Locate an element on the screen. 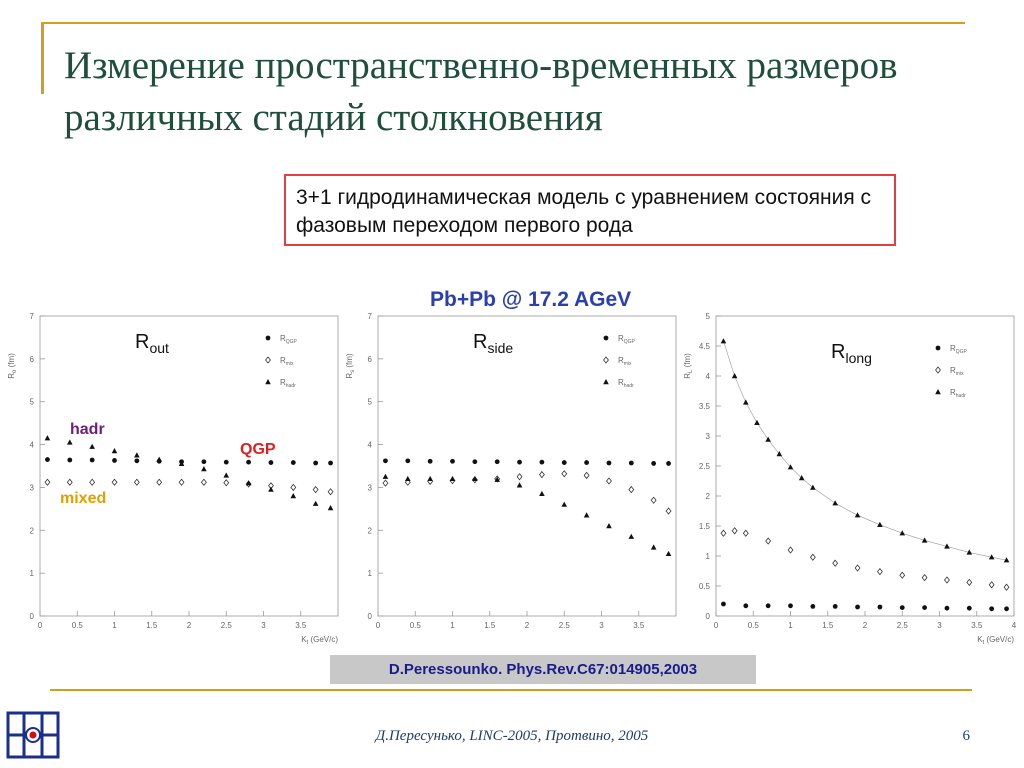 This screenshot has height=768, width=1024. y-tick-label: 2 is located at coordinates (708, 496).